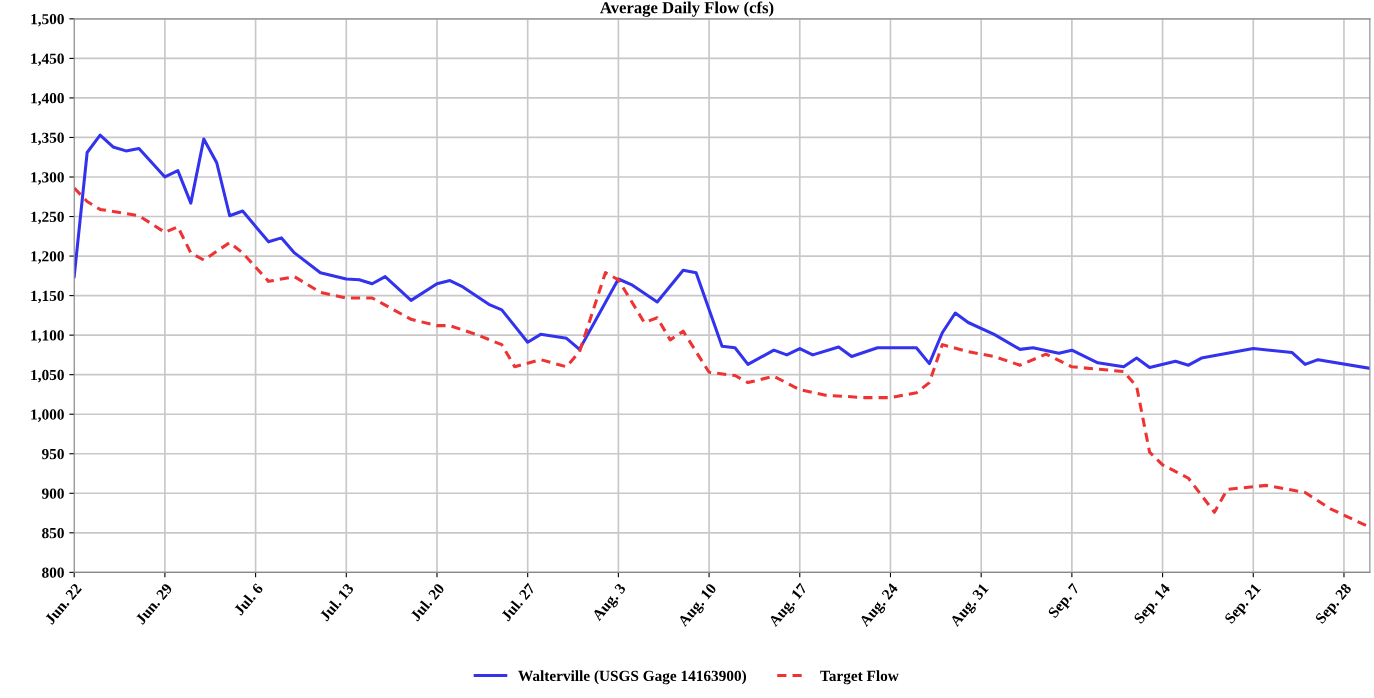 This screenshot has width=1374, height=698. What do you see at coordinates (47, 218) in the screenshot?
I see `y-tick-label: 1,250` at bounding box center [47, 218].